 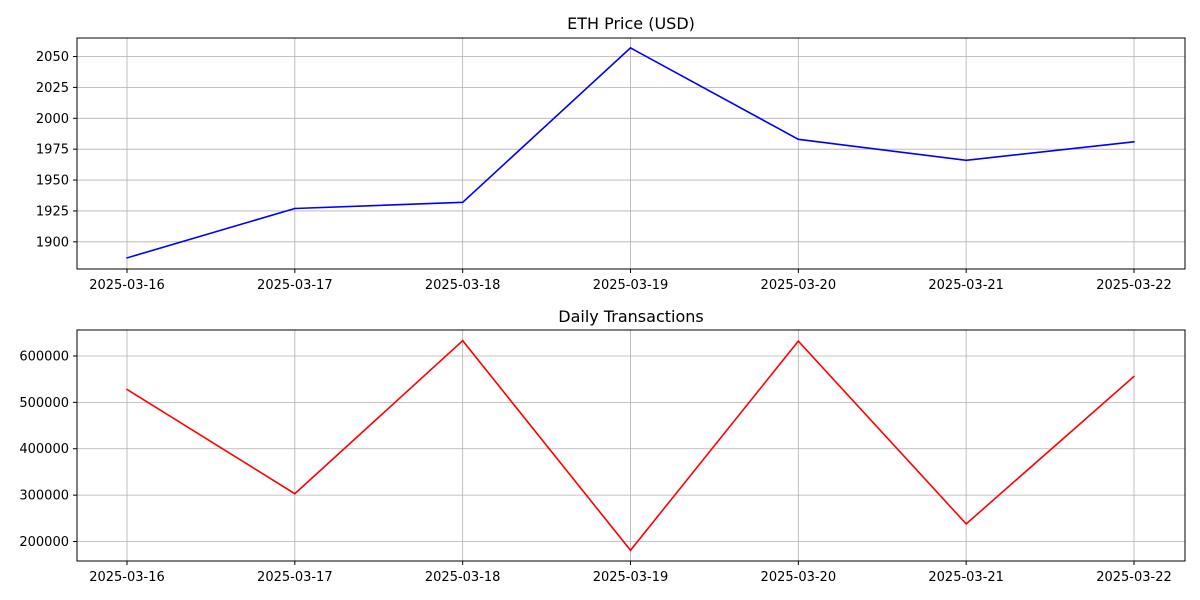 What do you see at coordinates (966, 577) in the screenshot?
I see `daily-transactions-x-tick-label: 2025-03-21` at bounding box center [966, 577].